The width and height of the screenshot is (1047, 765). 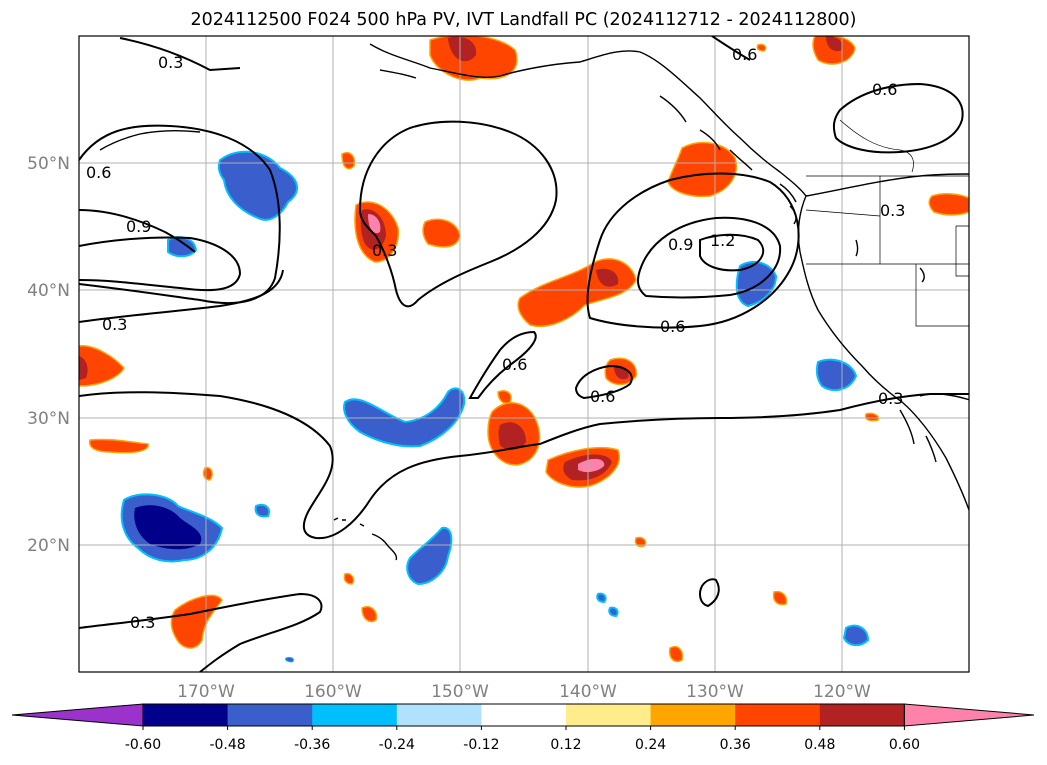 I want to click on colorbar-tick-label: -0.24, so click(x=397, y=745).